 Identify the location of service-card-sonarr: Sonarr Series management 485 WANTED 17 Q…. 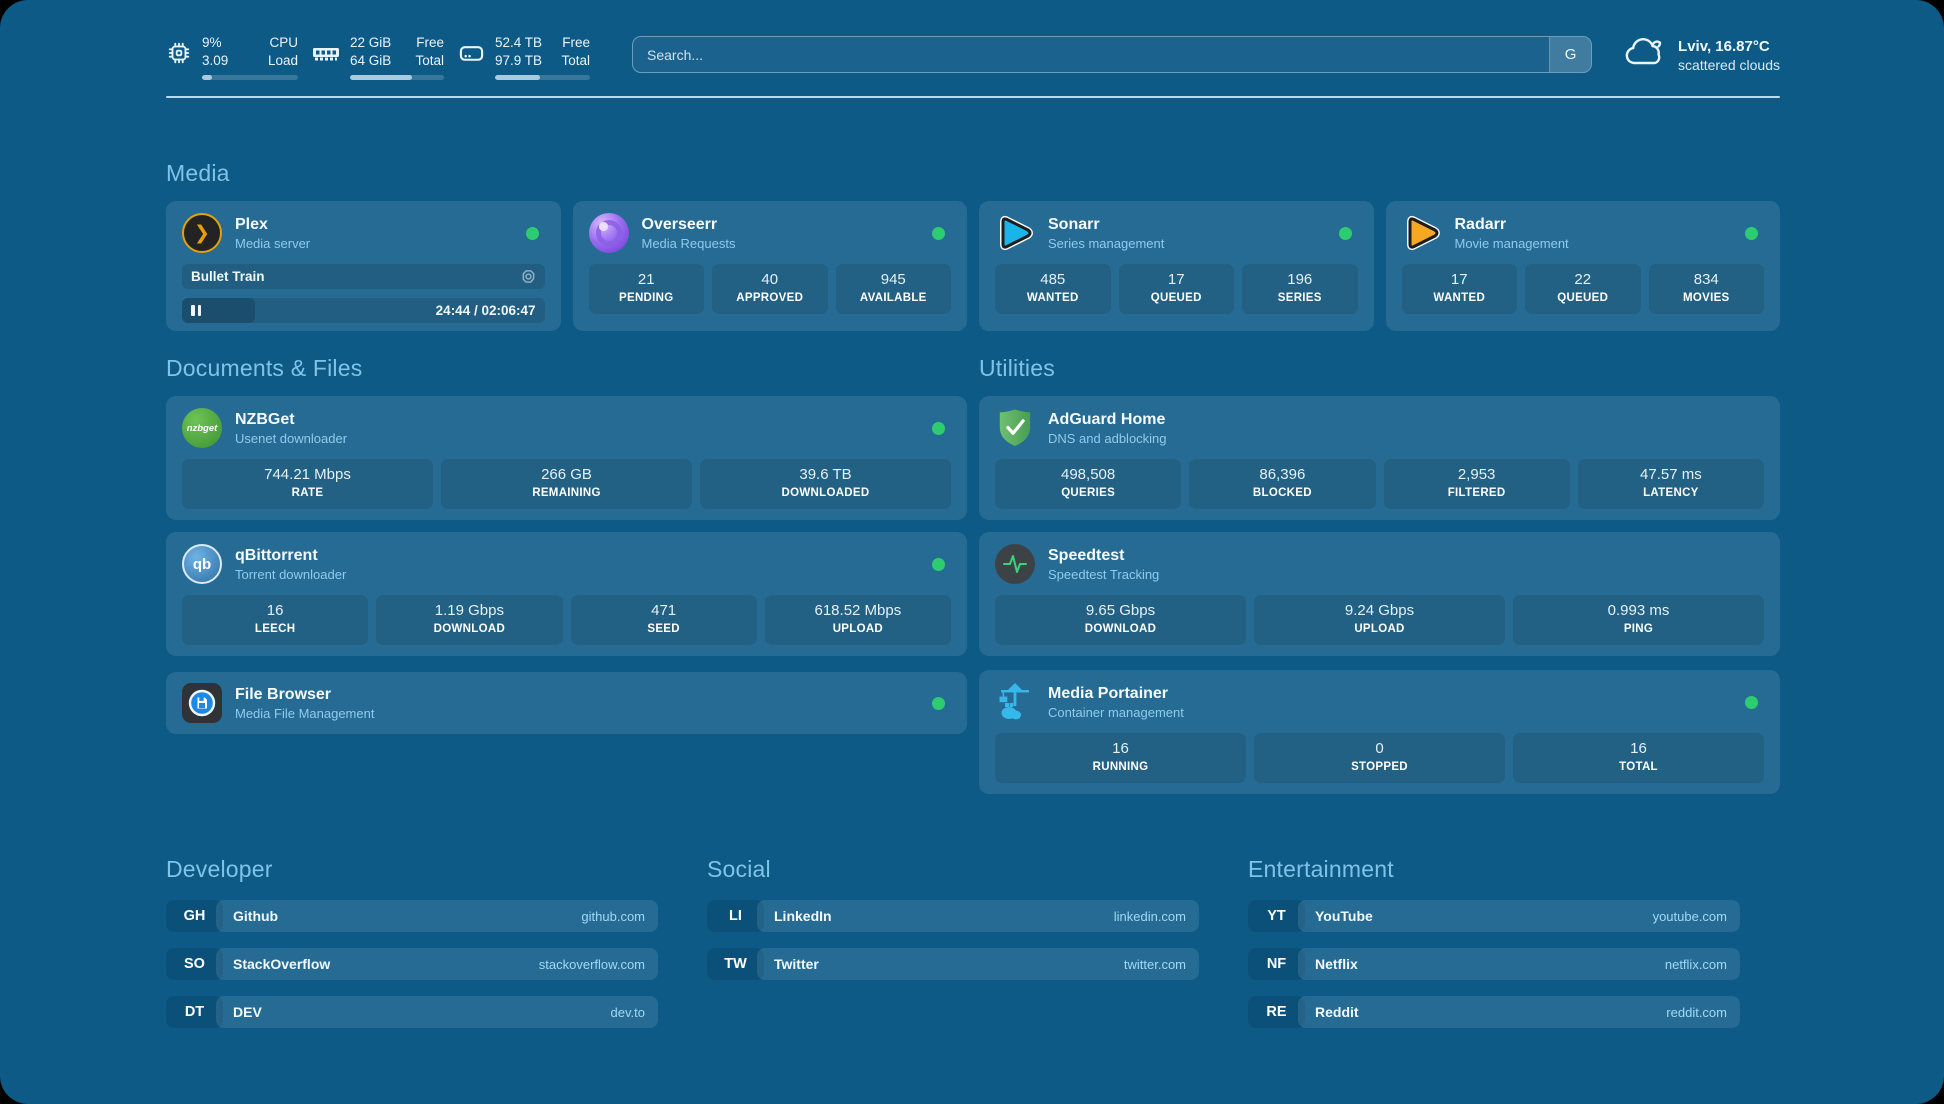
(1176, 266).